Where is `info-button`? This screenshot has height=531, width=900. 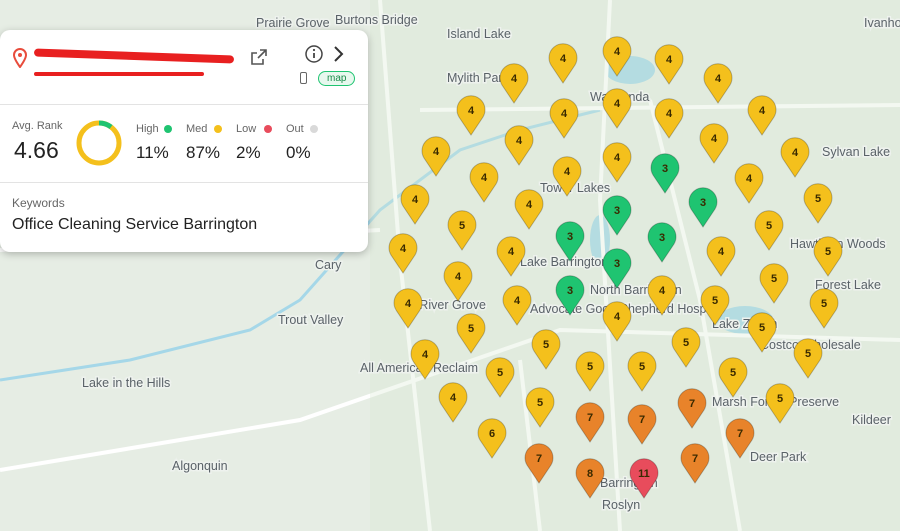
info-button is located at coordinates (314, 54).